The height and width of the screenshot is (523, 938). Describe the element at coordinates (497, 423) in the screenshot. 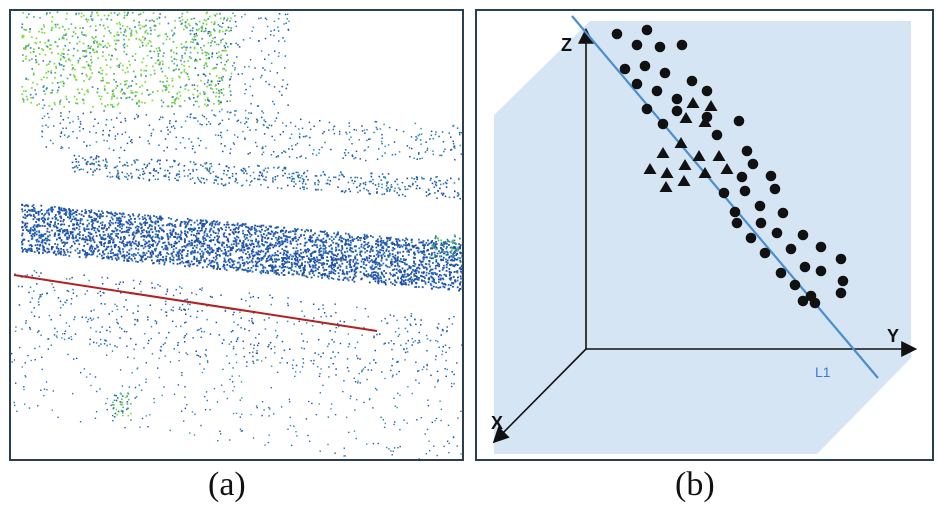

I see `x-axis-label: X` at that location.